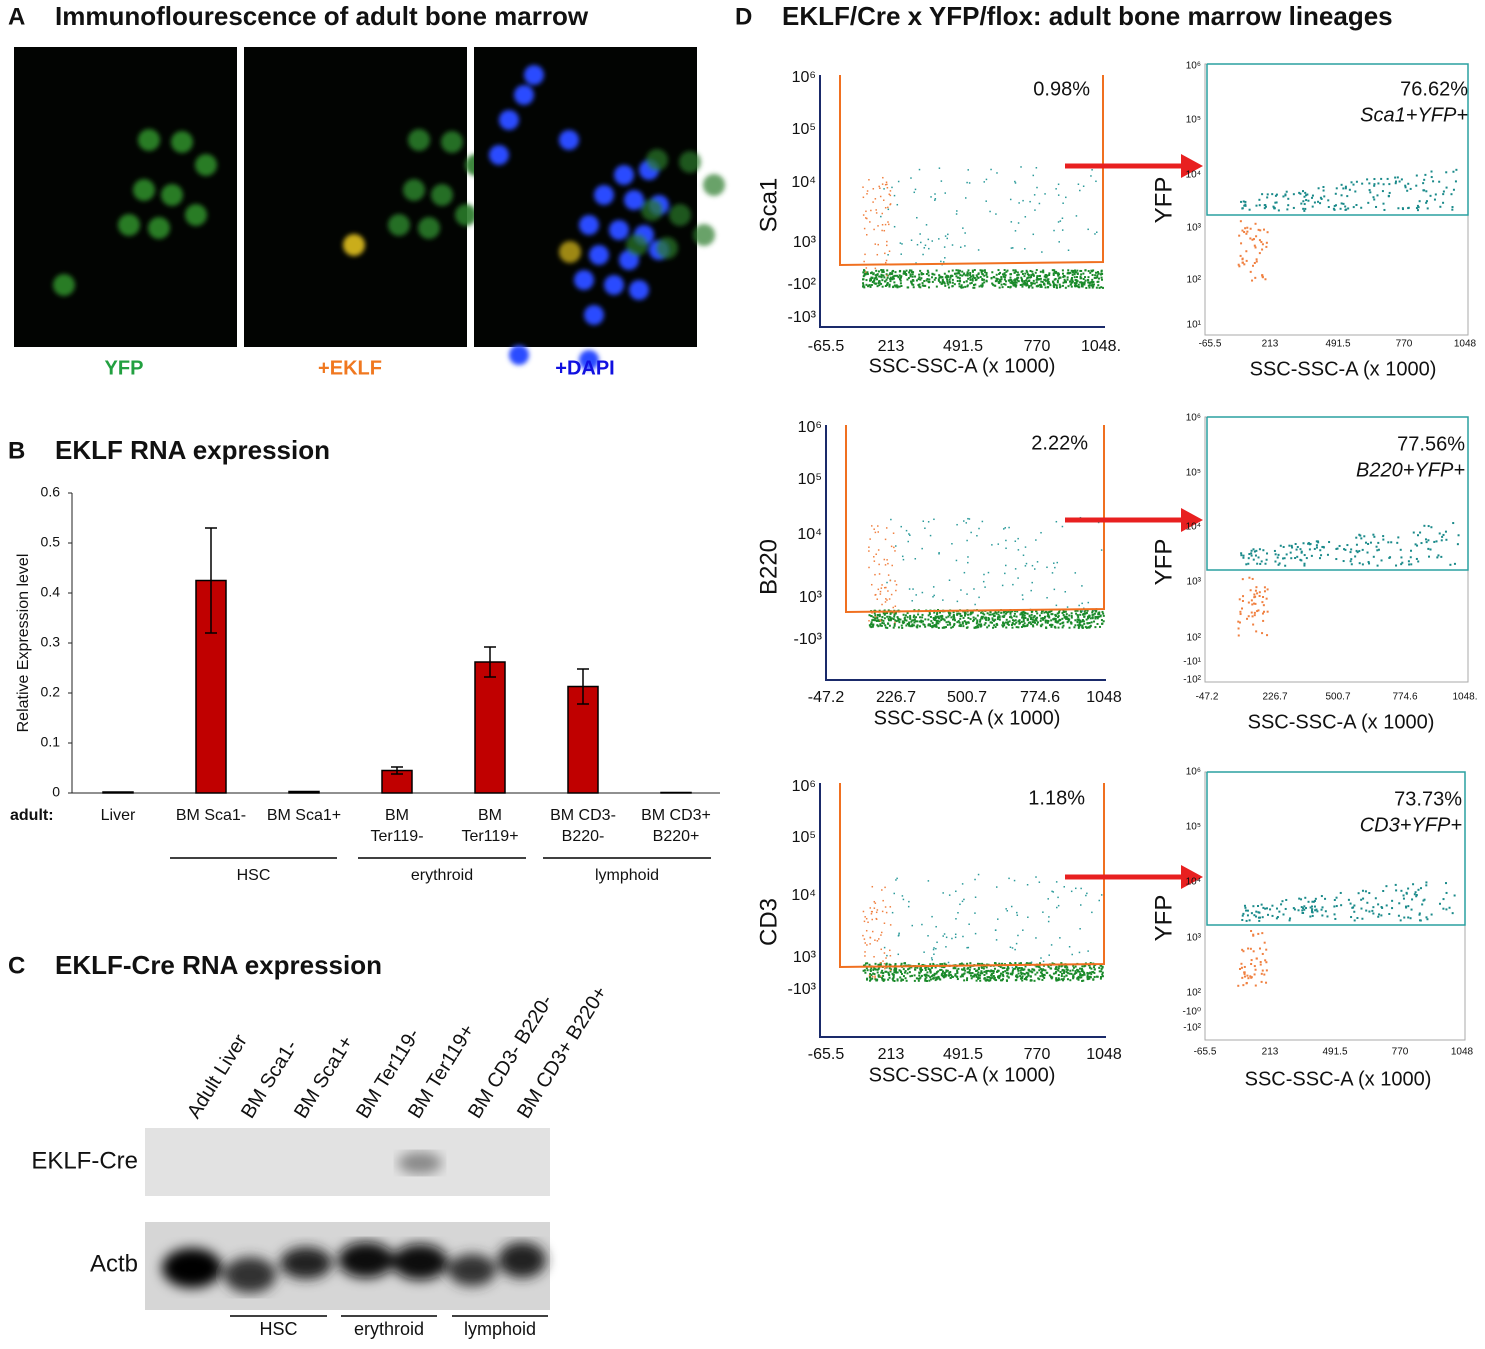 The height and width of the screenshot is (1349, 1485). I want to click on y-tick-label: 10³, so click(1194, 938).